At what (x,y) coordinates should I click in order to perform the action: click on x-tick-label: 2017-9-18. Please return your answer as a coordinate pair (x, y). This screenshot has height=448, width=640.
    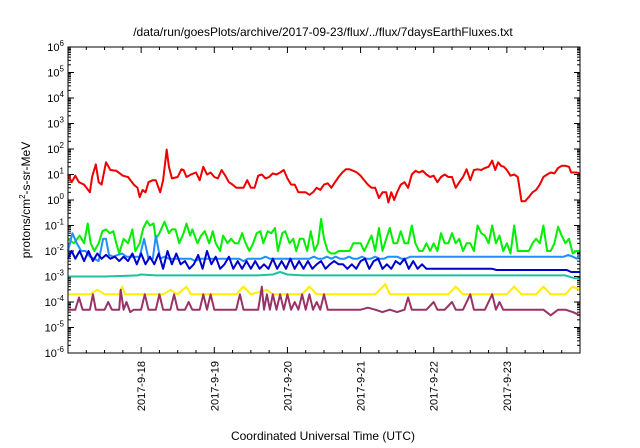
    Looking at the image, I should click on (142, 386).